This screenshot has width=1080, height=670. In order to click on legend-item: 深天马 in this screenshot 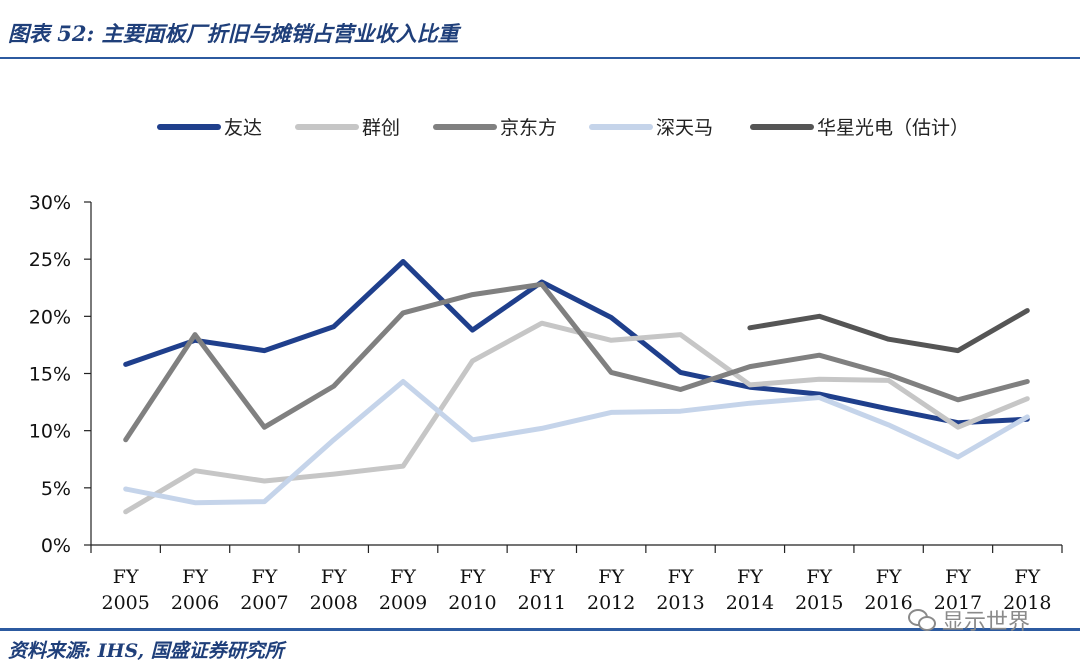, I will do `click(651, 128)`.